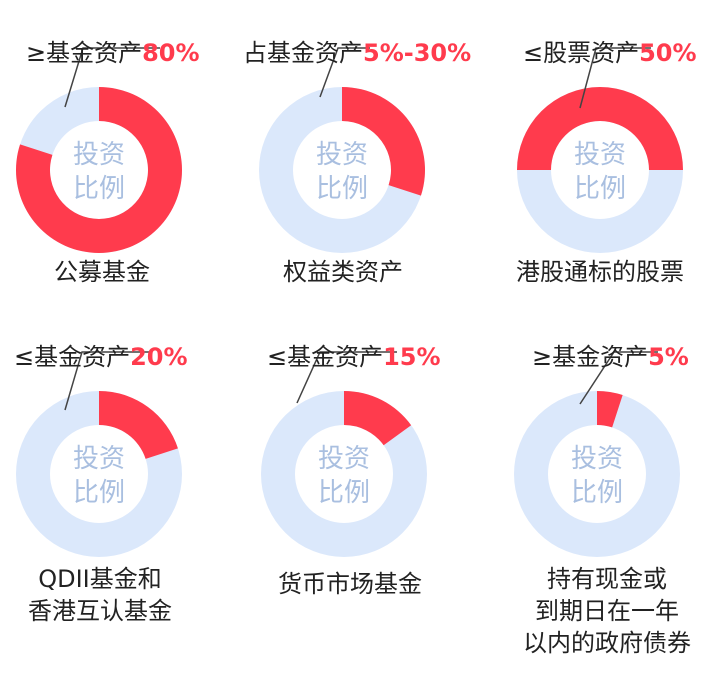 This screenshot has width=720, height=675. Describe the element at coordinates (590, 357) in the screenshot. I see `chart-6-label-prefix: ≥基金资产` at that location.